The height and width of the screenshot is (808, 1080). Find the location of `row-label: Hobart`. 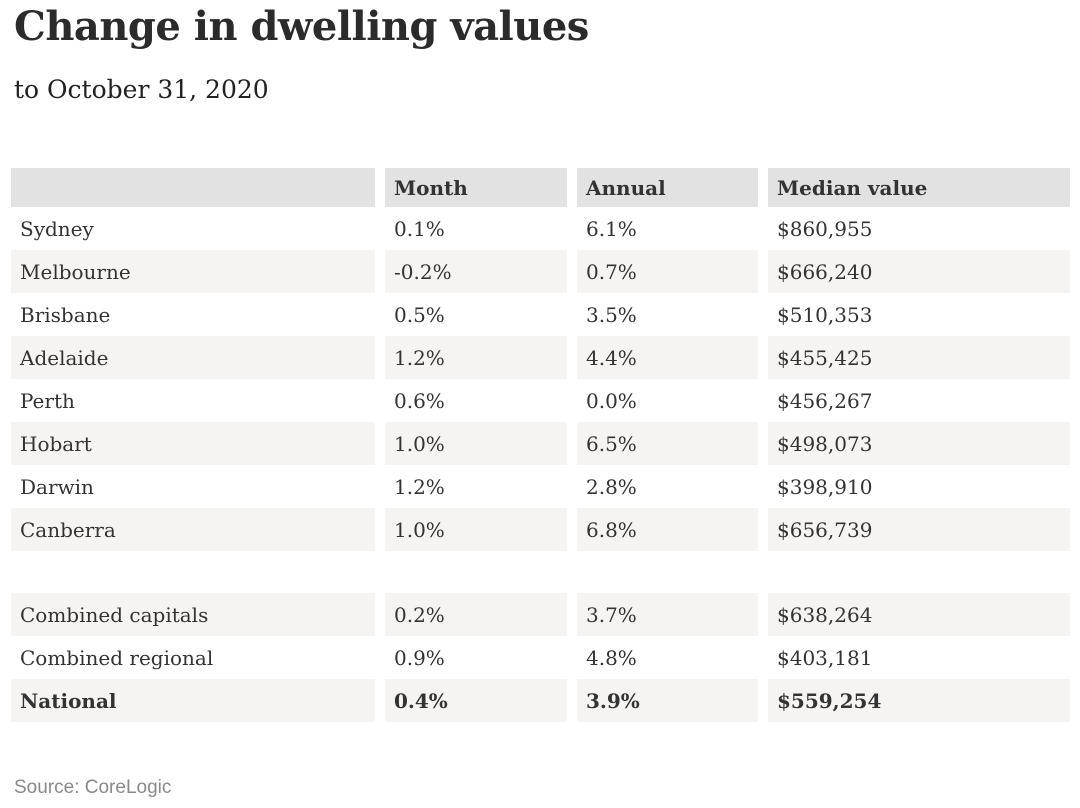

row-label: Hobart is located at coordinates (193, 443).